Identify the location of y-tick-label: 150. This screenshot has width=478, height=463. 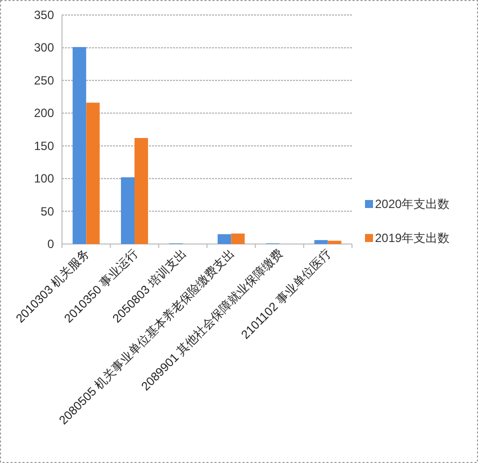
(44, 145).